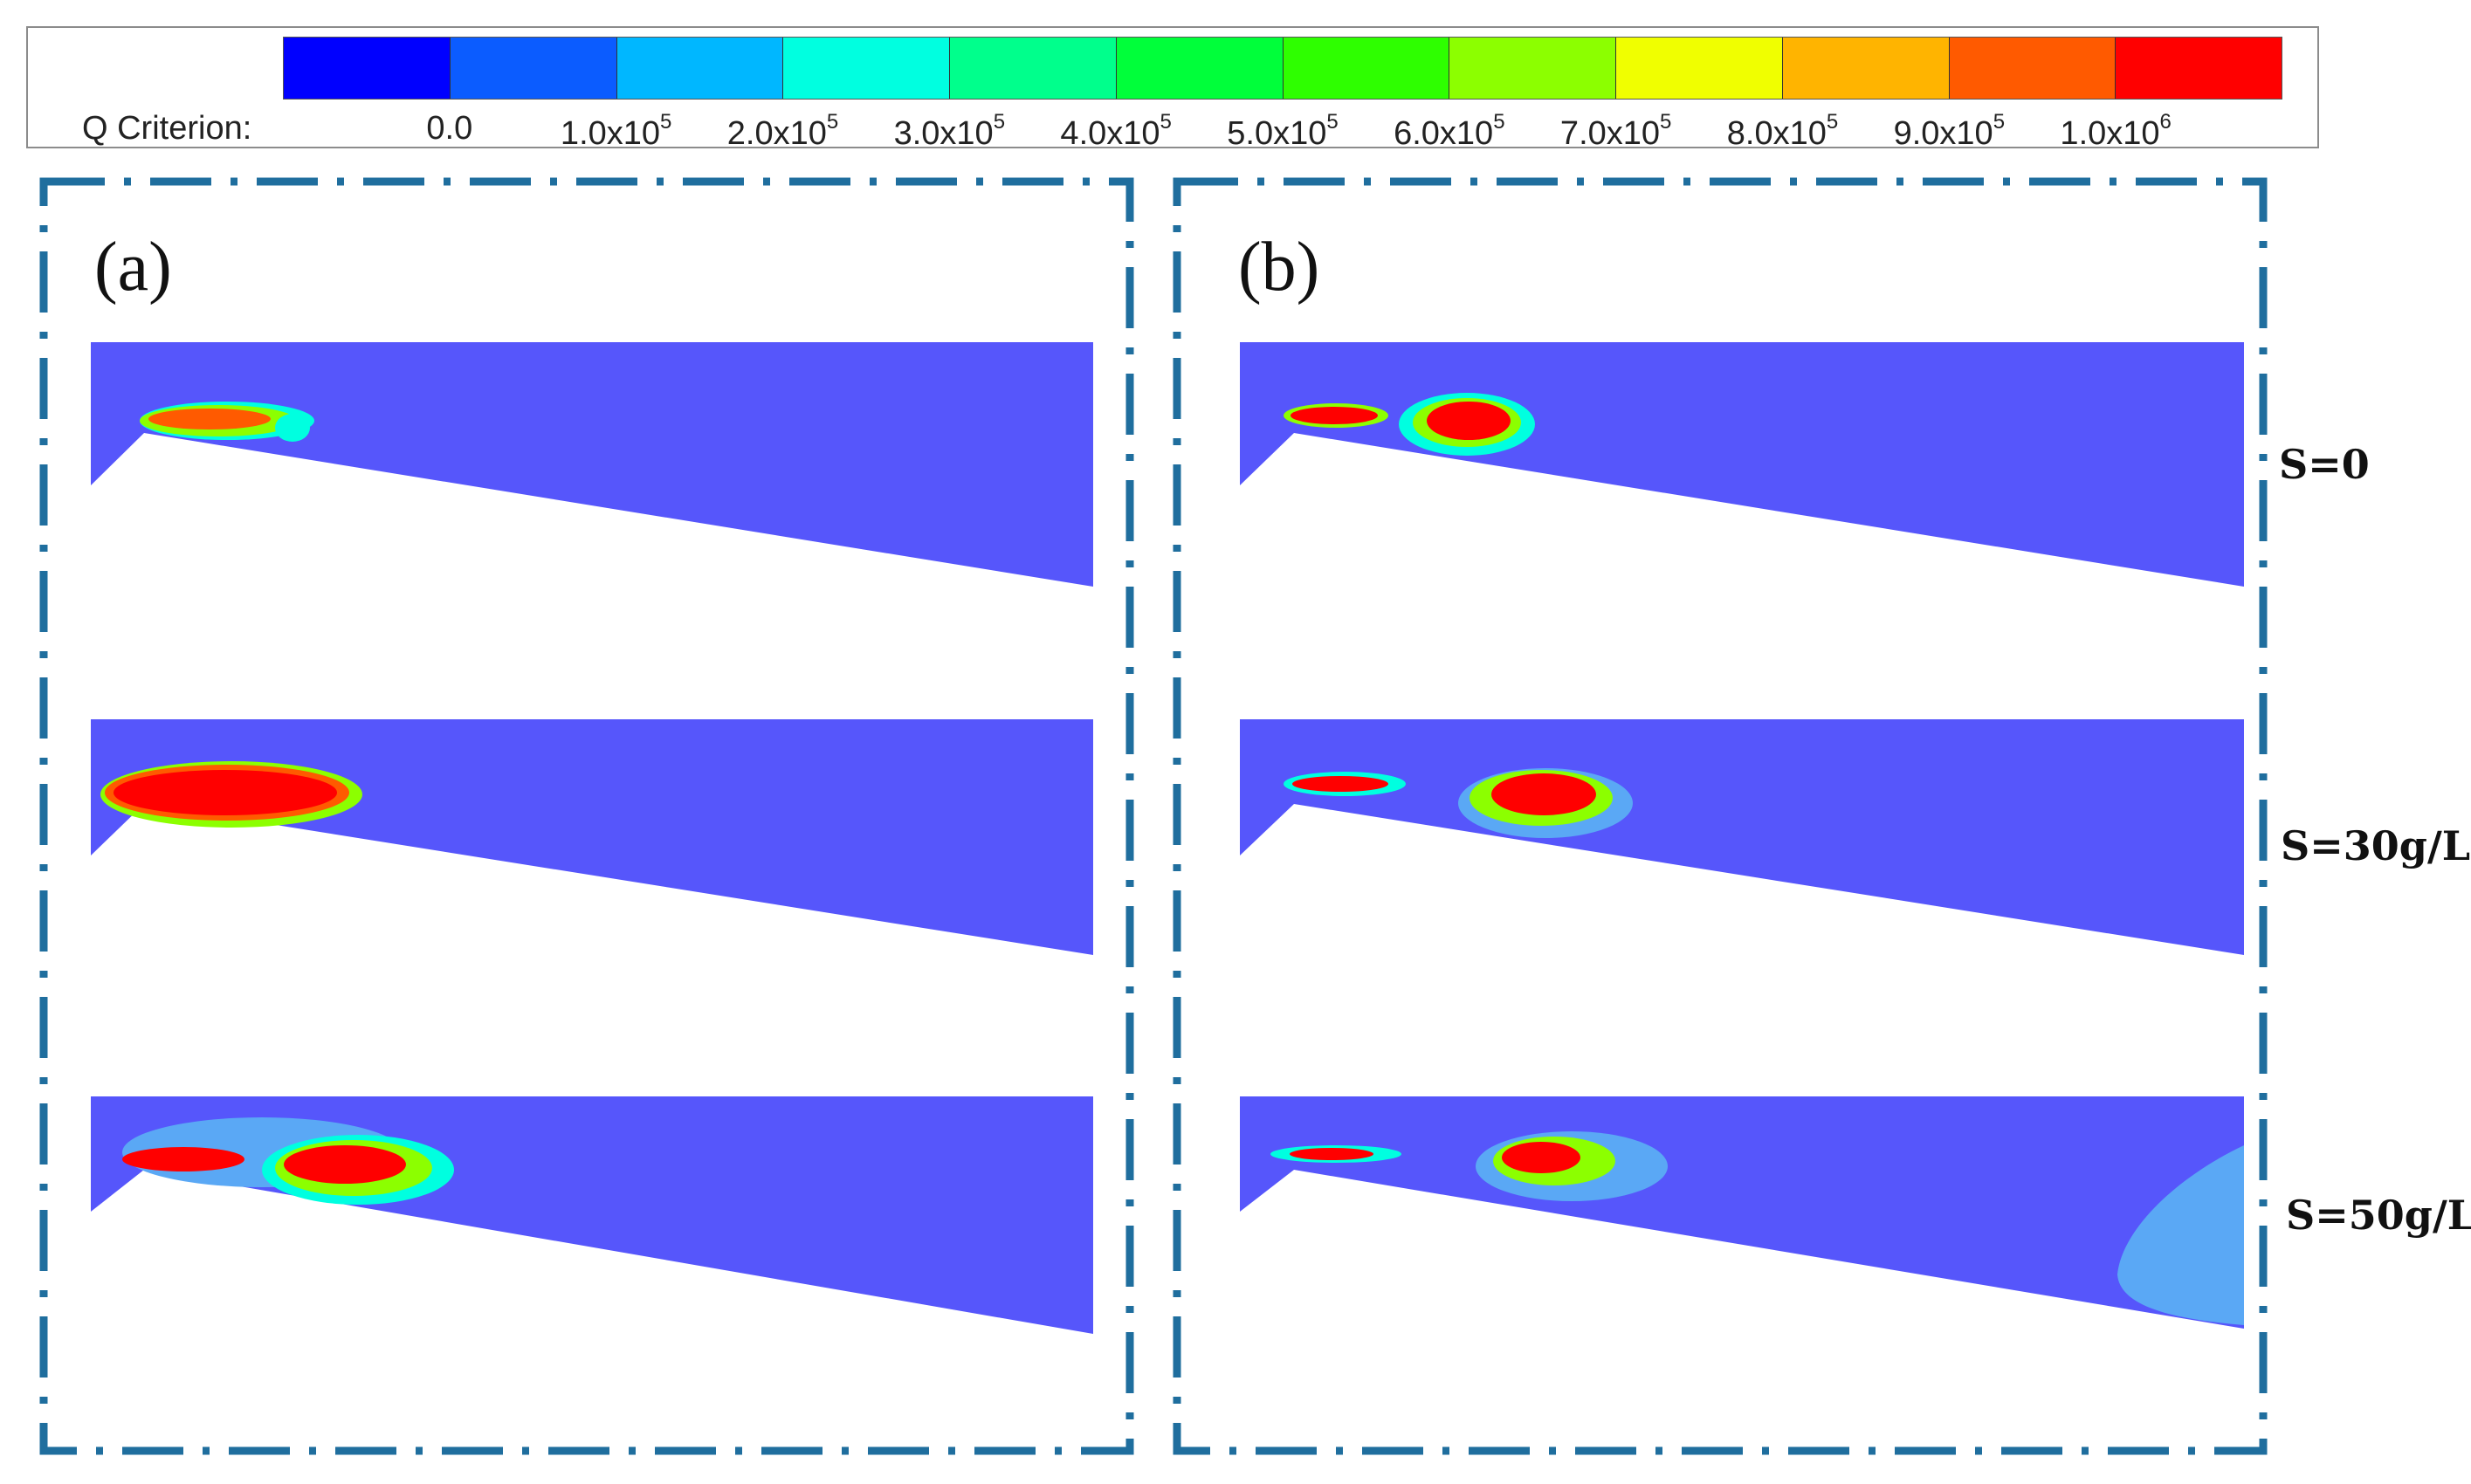 Image resolution: width=2471 pixels, height=1484 pixels. Describe the element at coordinates (592, 464) in the screenshot. I see `panel-a-row-1-contour` at that location.